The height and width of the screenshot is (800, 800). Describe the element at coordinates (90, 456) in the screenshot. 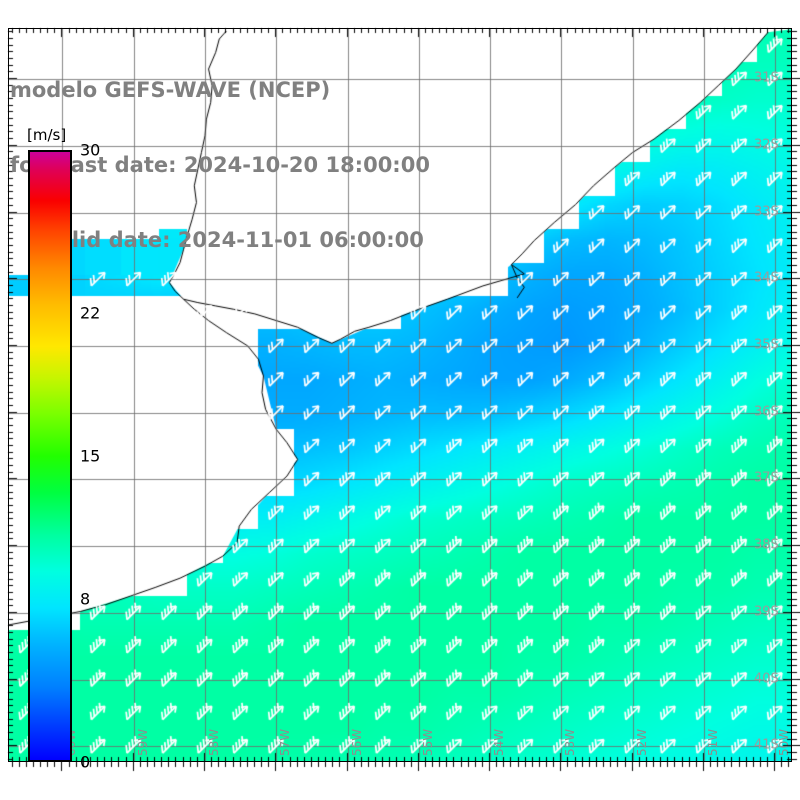

I see `colorbar-tick-15: 15` at that location.